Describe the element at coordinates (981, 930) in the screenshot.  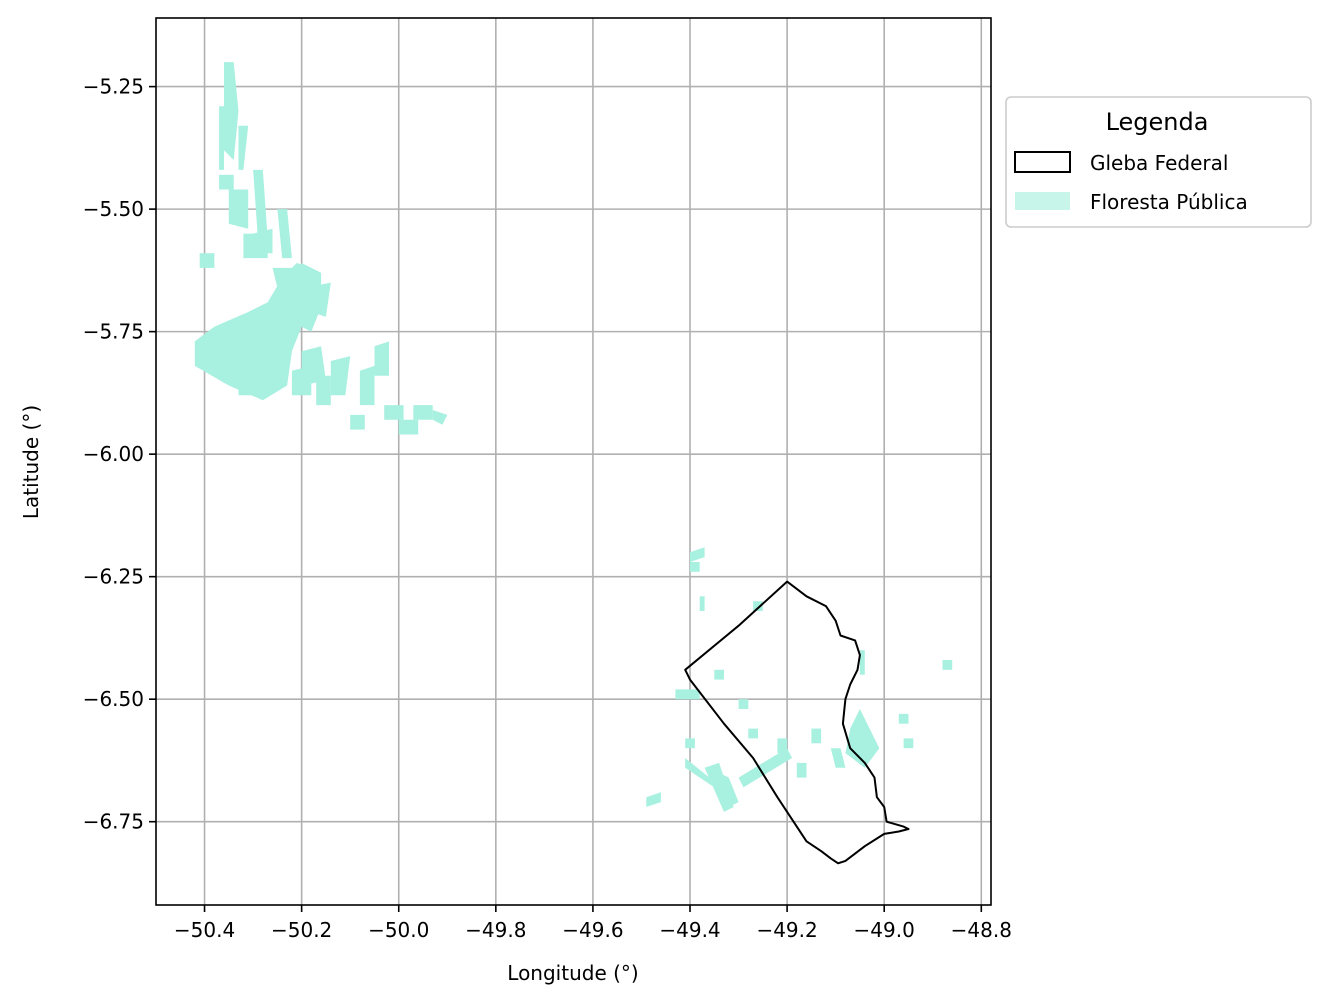
I see `x-tick-label: −48.8` at that location.